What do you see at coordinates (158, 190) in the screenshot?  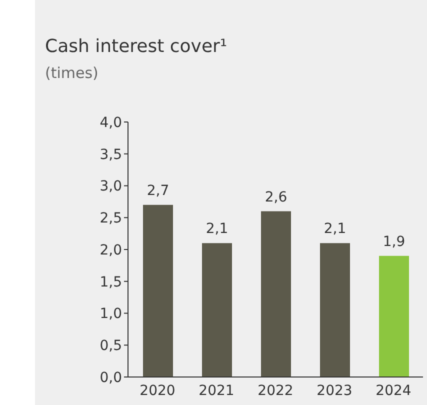 I see `data-label: 2,7` at bounding box center [158, 190].